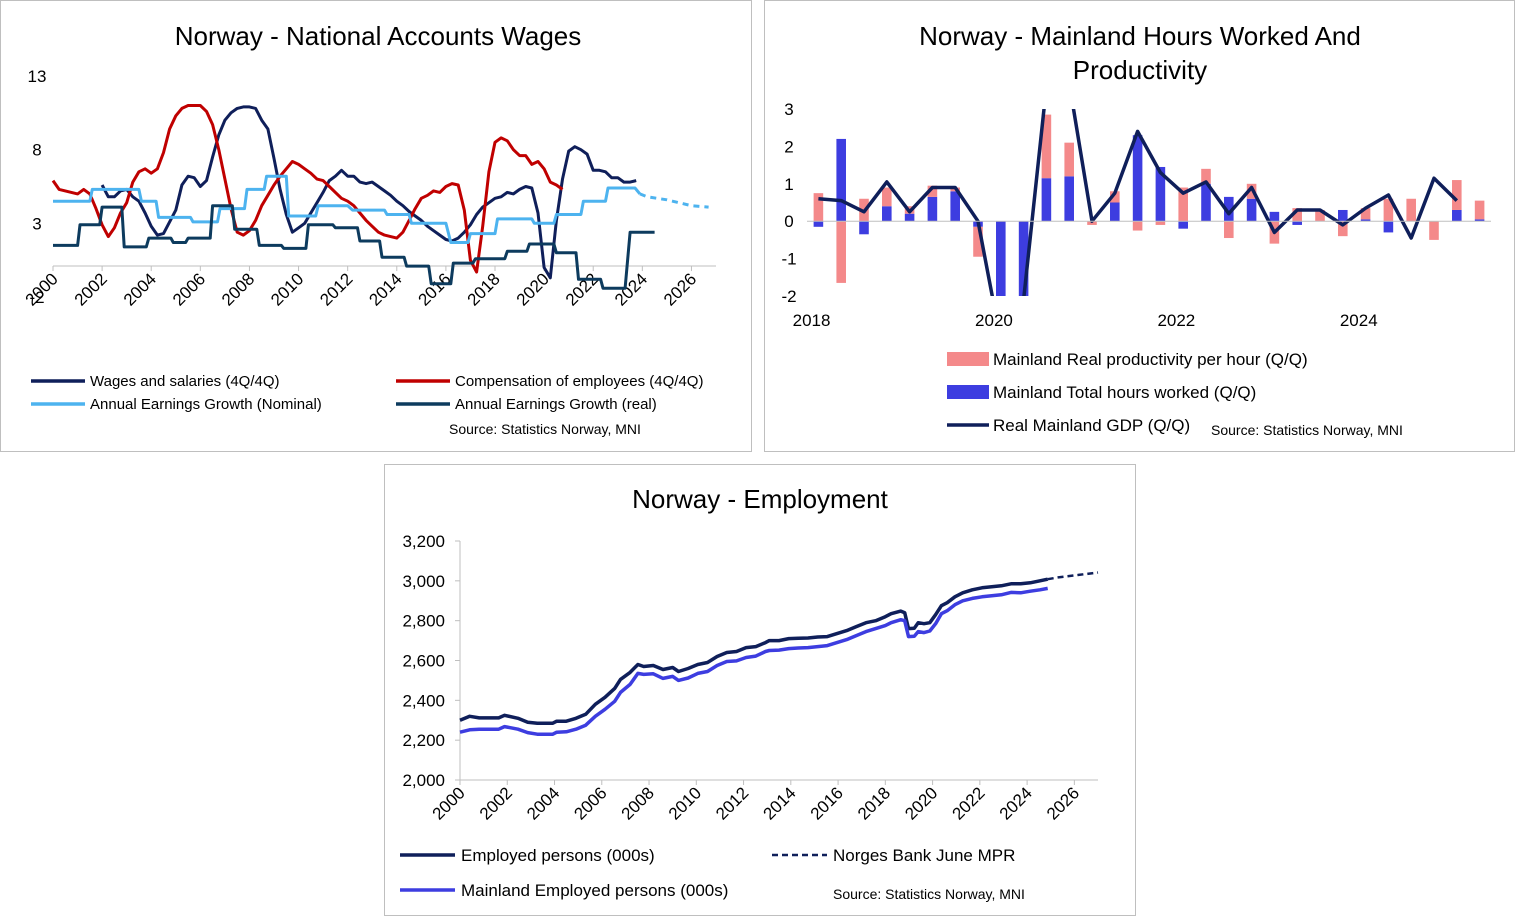  I want to click on y-tick-label: 2,000, so click(423, 780).